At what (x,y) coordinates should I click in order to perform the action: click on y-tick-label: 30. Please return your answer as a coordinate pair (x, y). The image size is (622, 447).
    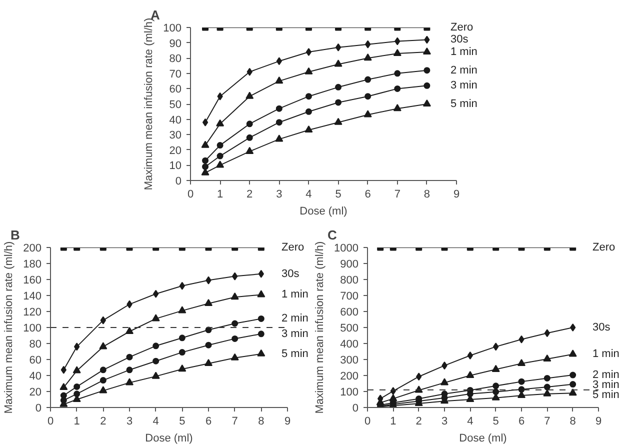
    Looking at the image, I should click on (175, 136).